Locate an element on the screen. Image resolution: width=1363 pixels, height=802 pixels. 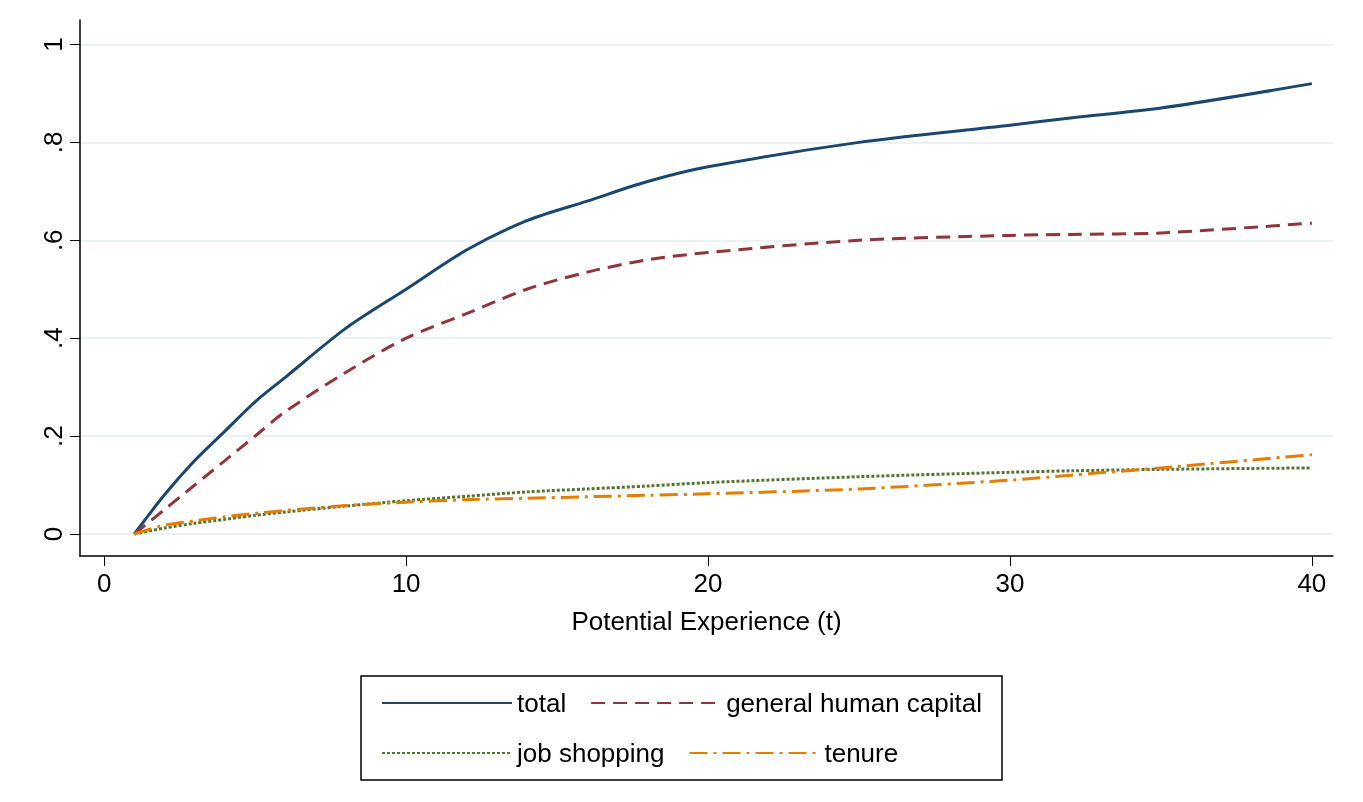
y-tick-label: 0 is located at coordinates (53, 534).